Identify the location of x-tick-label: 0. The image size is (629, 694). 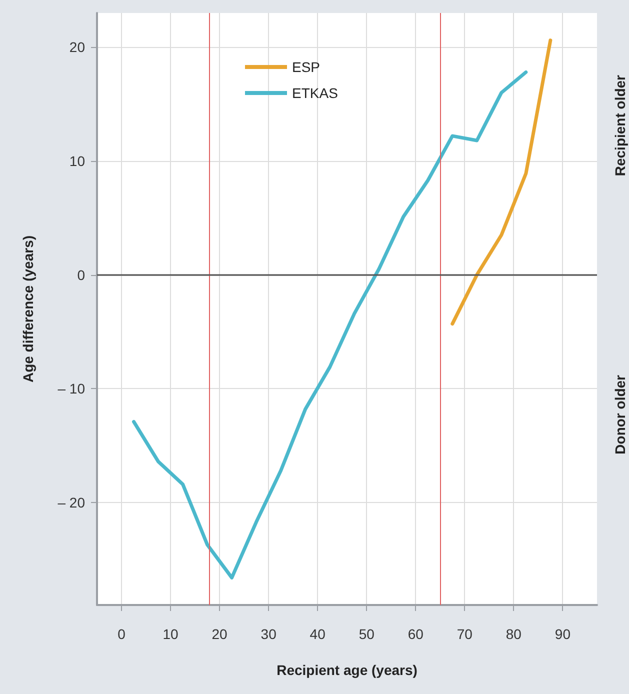
(122, 634).